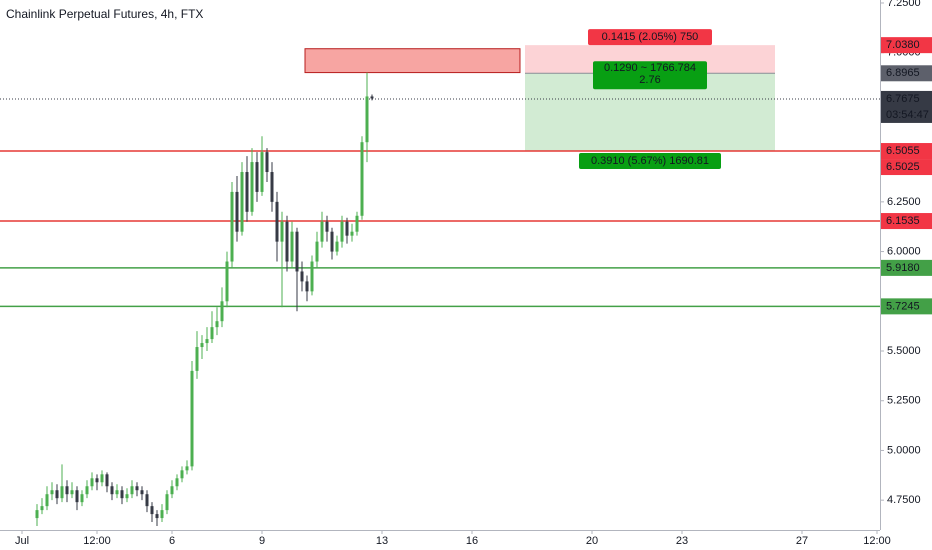 The height and width of the screenshot is (550, 932). I want to click on x-tick-label: 27, so click(802, 541).